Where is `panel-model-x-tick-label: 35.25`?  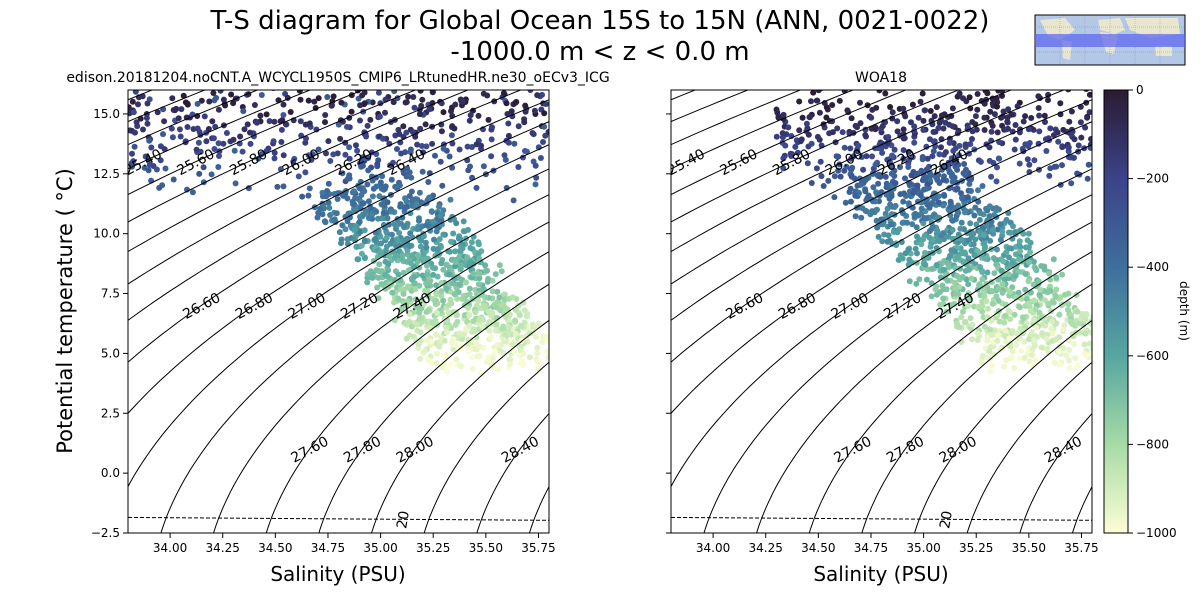 panel-model-x-tick-label: 35.25 is located at coordinates (433, 548).